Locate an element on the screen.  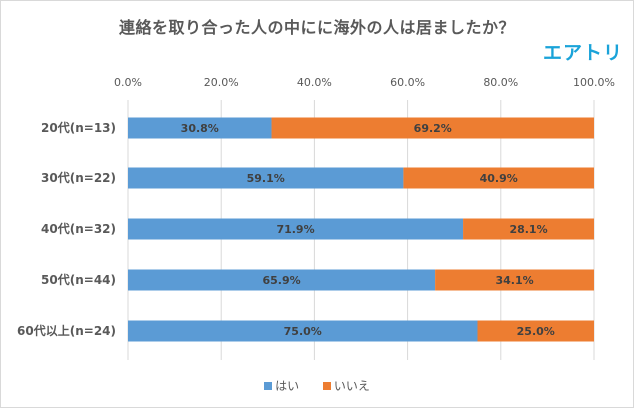
data-label: 65.9% is located at coordinates (281, 280).